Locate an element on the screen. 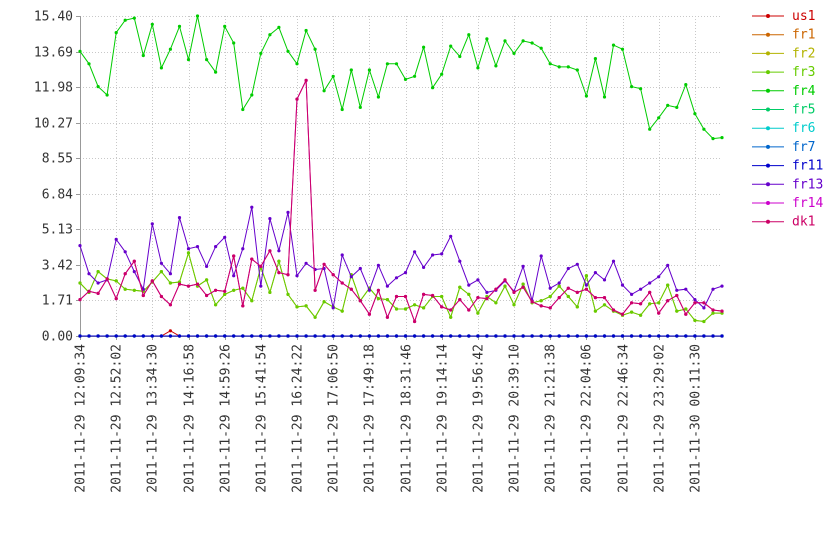 Image resolution: width=840 pixels, height=560 pixels. x-tick-label: 2011-11-29 13:34:30 is located at coordinates (153, 418).